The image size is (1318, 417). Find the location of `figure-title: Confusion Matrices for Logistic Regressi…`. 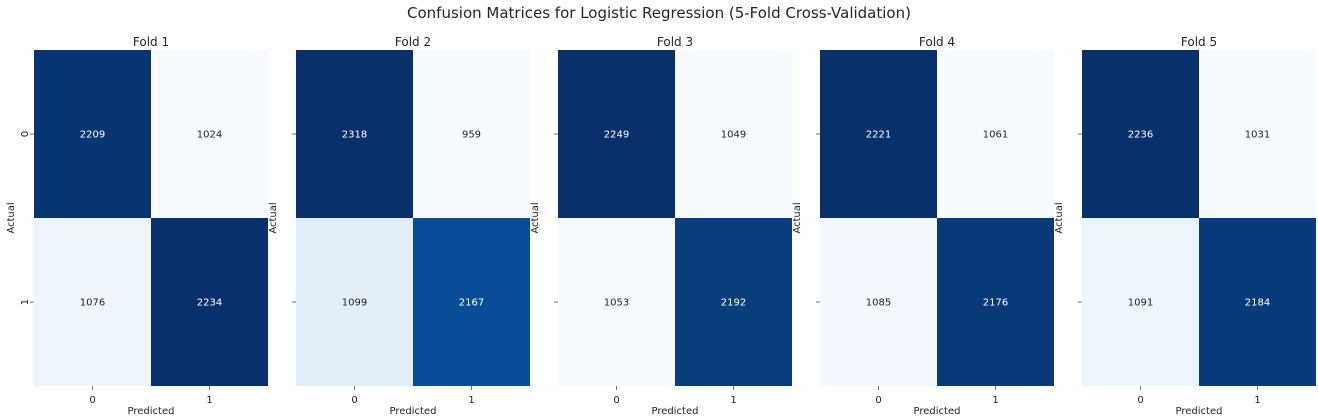

figure-title: Confusion Matrices for Logistic Regressi… is located at coordinates (659, 13).